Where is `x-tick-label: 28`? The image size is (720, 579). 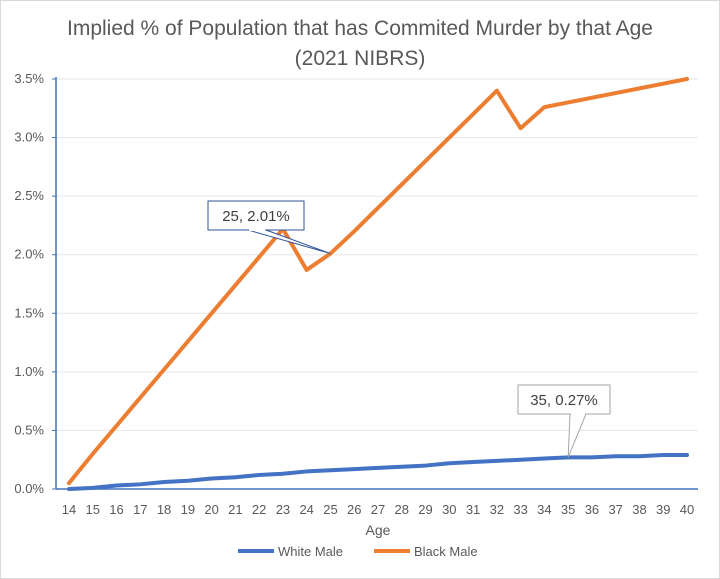
x-tick-label: 28 is located at coordinates (402, 509).